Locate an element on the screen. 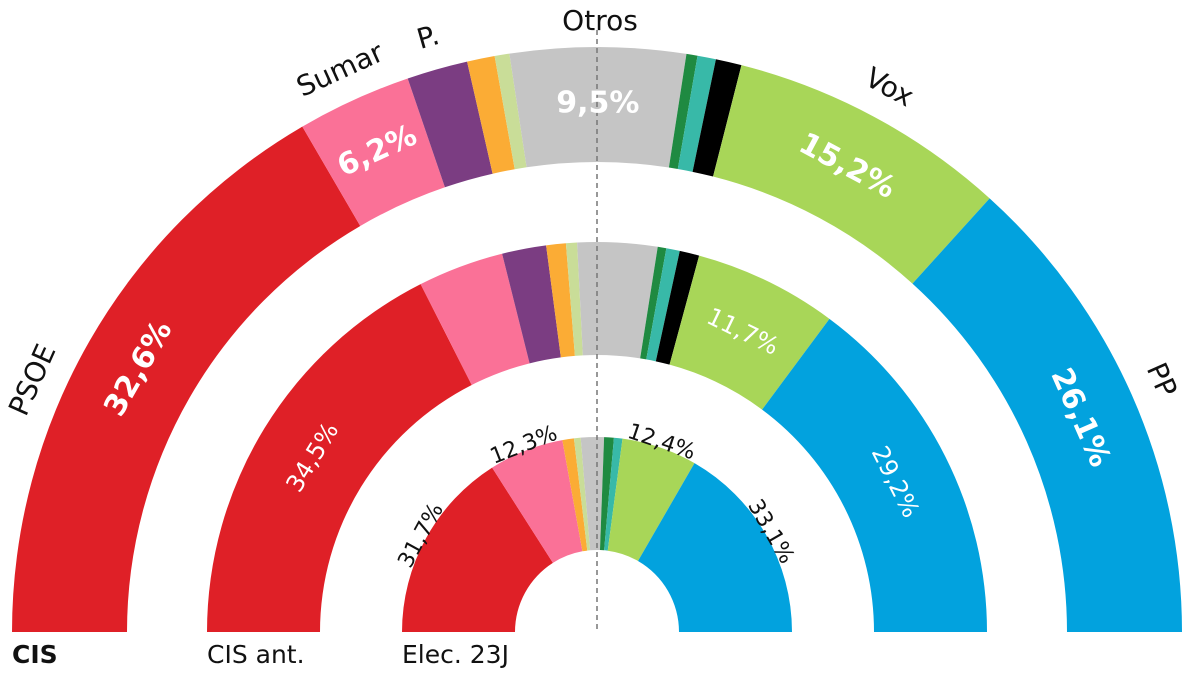 This screenshot has width=1200, height=675. segment-elec-23j-sumar is located at coordinates (537, 501).